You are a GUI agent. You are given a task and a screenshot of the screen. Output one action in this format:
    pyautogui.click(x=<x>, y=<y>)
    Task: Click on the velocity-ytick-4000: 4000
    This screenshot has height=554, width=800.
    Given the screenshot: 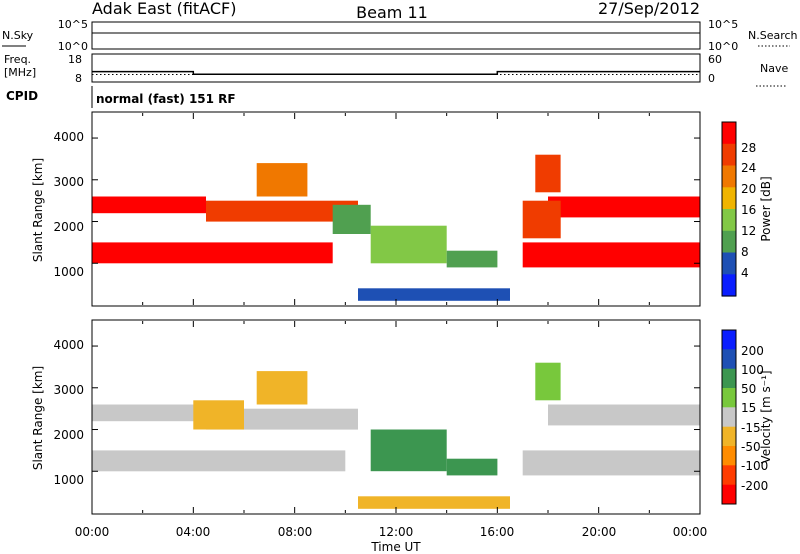 What is the action you would take?
    pyautogui.click(x=68, y=345)
    